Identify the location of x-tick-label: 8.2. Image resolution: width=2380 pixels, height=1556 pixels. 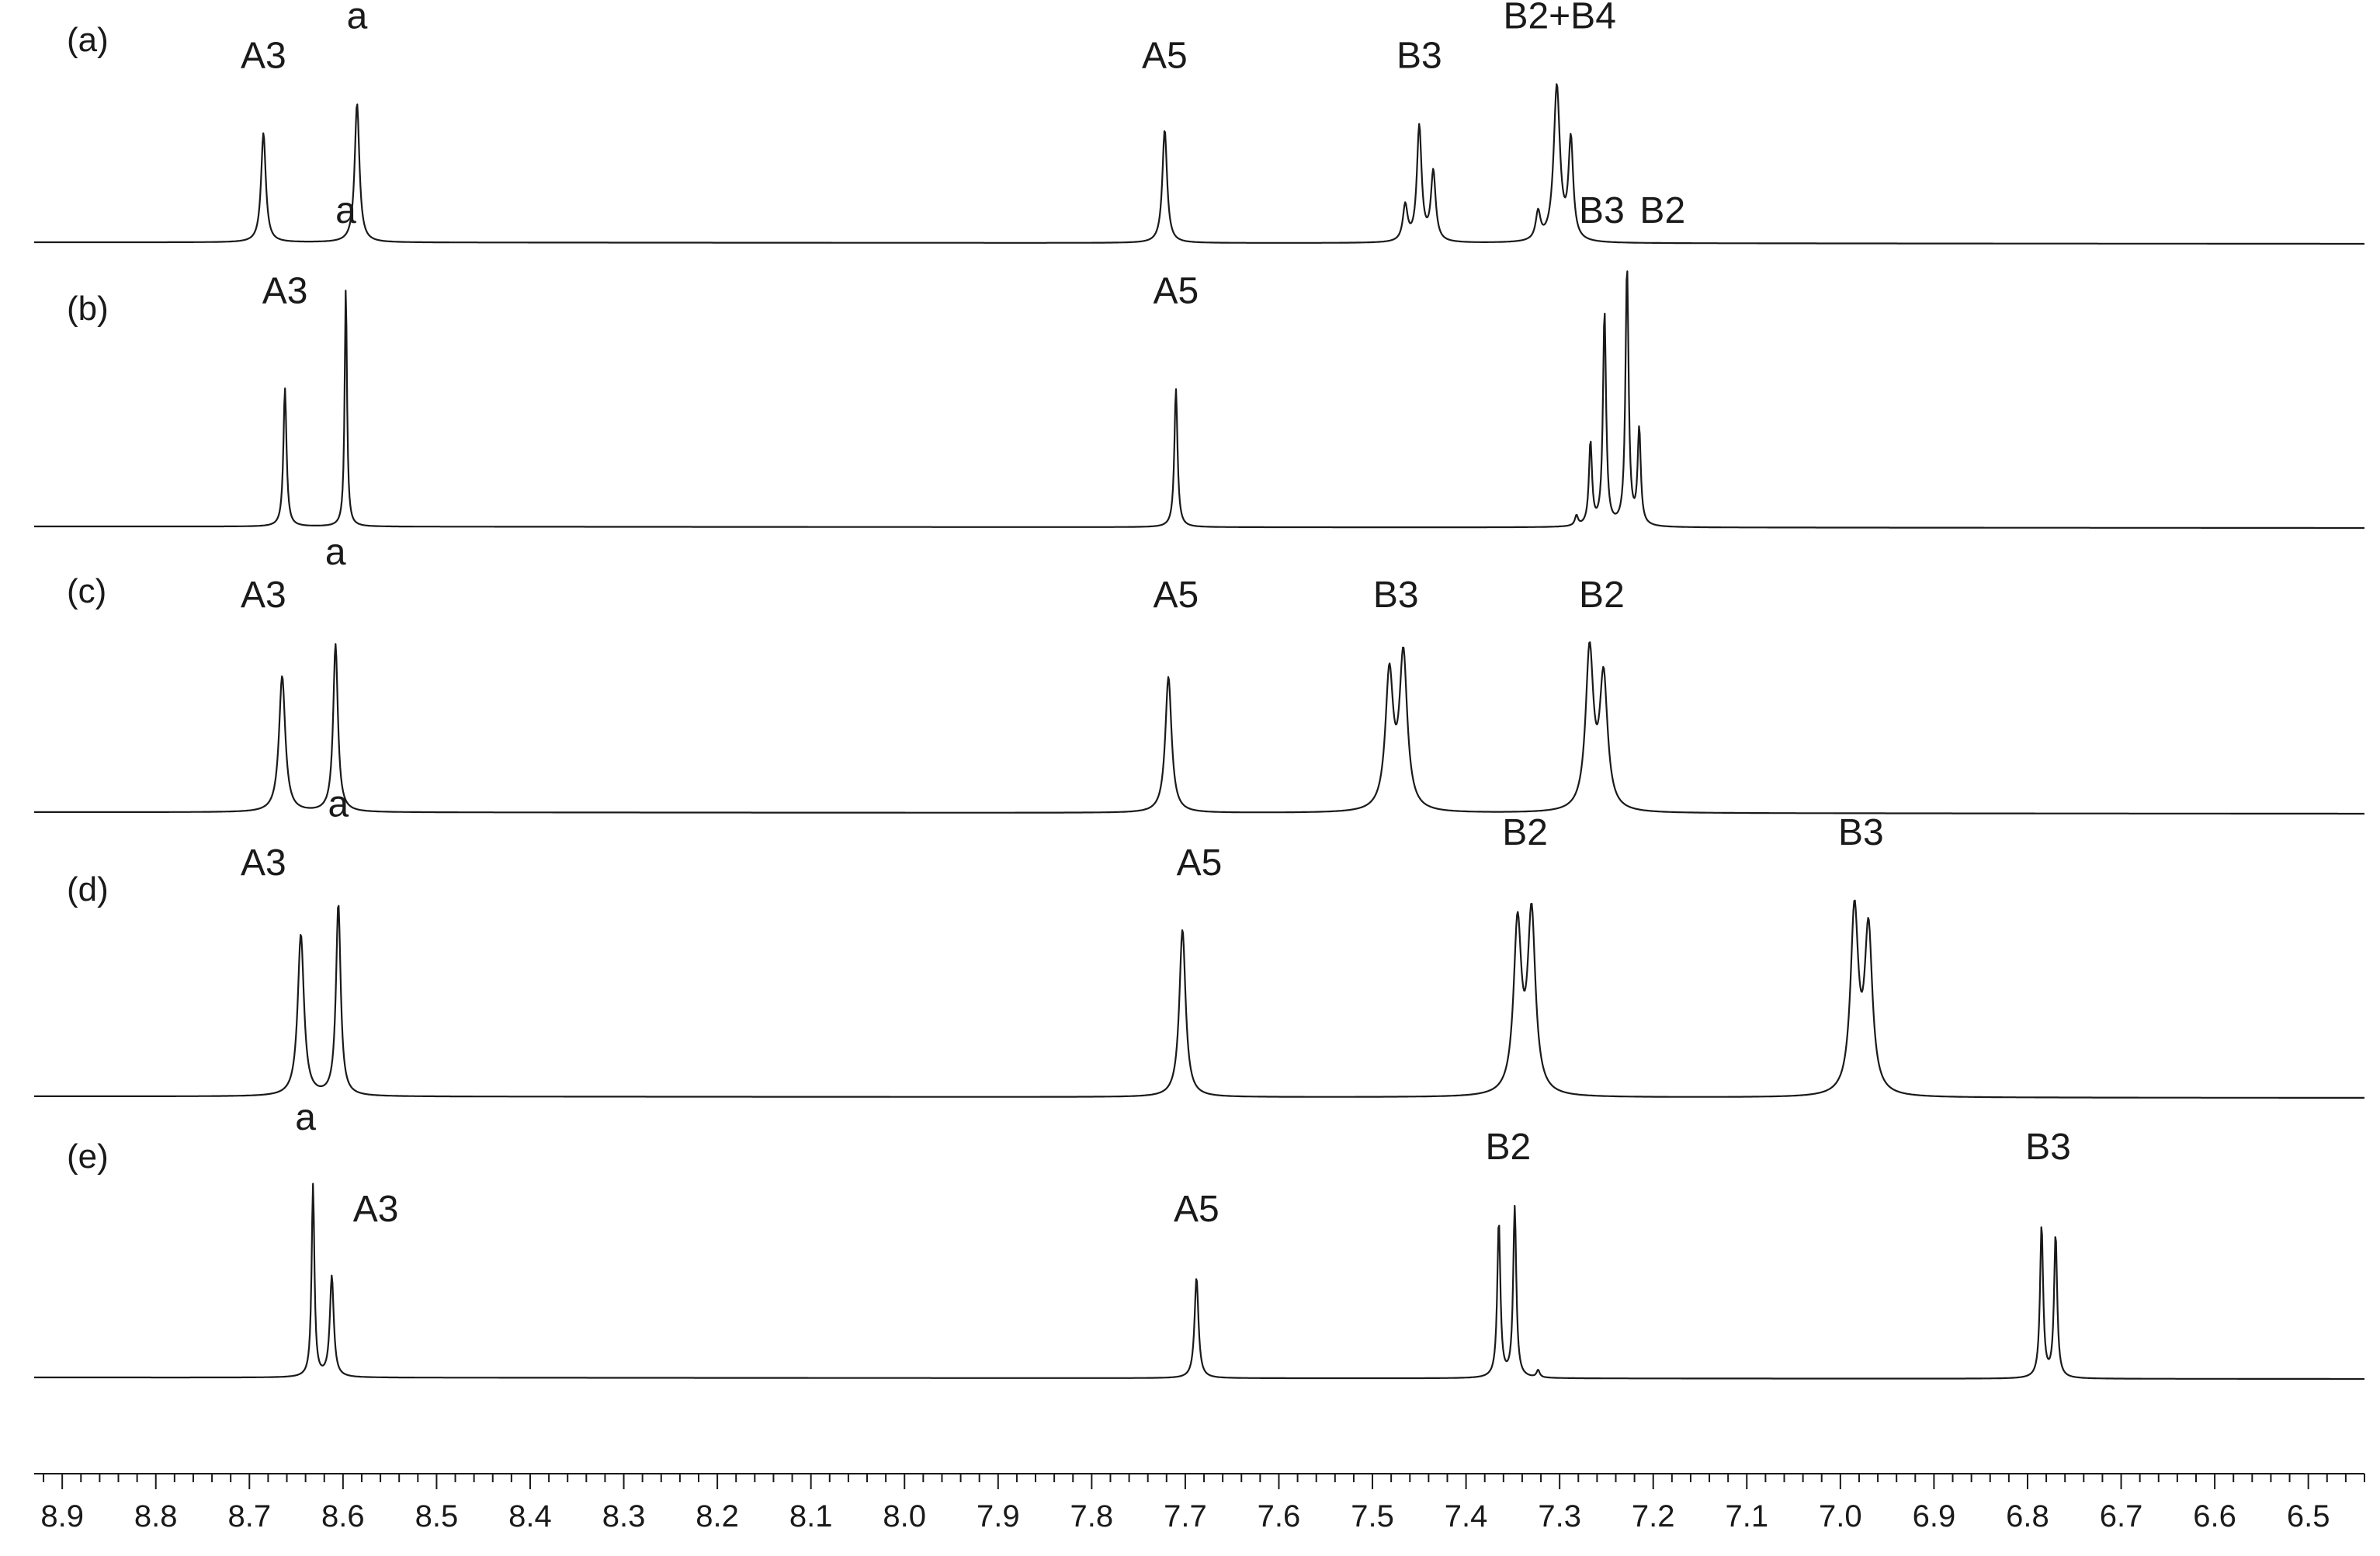
(717, 1516).